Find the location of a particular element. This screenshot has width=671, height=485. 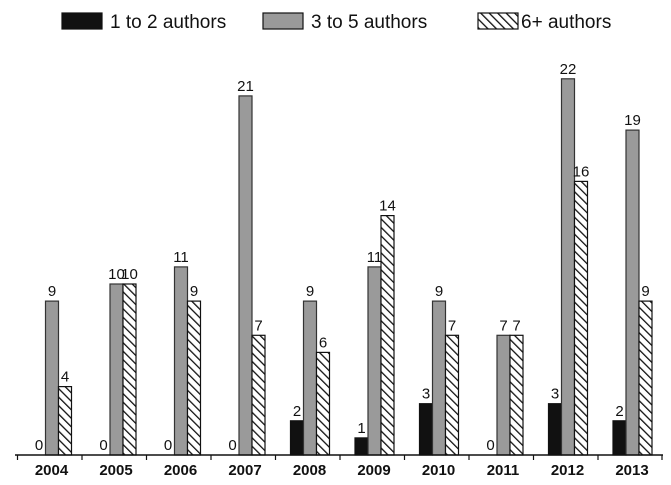

value-label-1-to-2-authors-2013: 2 is located at coordinates (619, 411).